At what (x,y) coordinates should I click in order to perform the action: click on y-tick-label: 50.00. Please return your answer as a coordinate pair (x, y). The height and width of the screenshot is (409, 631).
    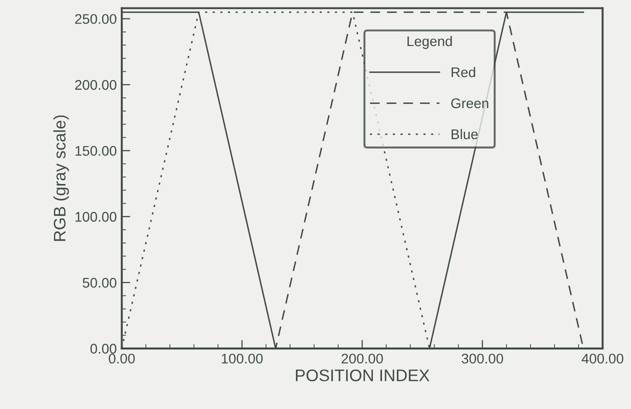
    Looking at the image, I should click on (99, 283).